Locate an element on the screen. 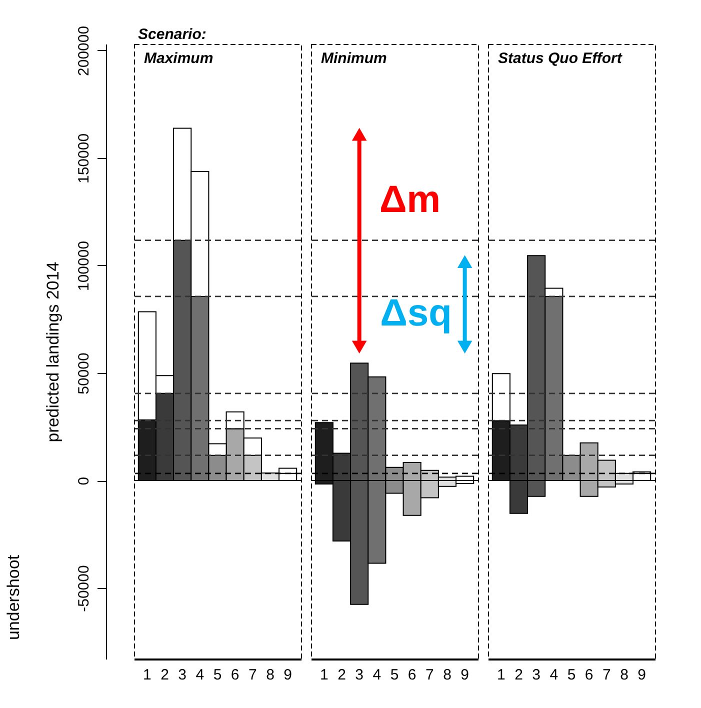  y-tick-label: 50000 is located at coordinates (84, 373).